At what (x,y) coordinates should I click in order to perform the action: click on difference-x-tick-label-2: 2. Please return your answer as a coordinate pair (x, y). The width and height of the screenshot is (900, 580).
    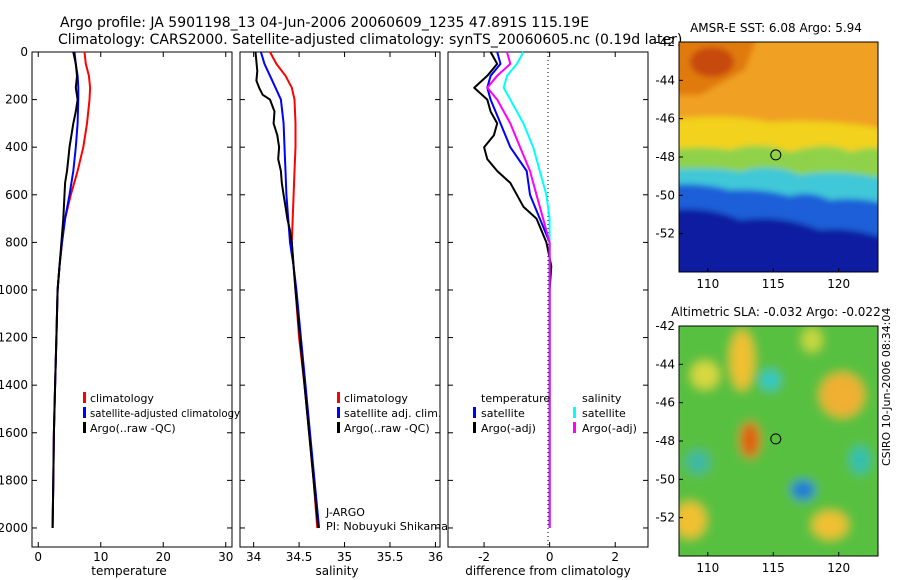
    Looking at the image, I should click on (615, 557).